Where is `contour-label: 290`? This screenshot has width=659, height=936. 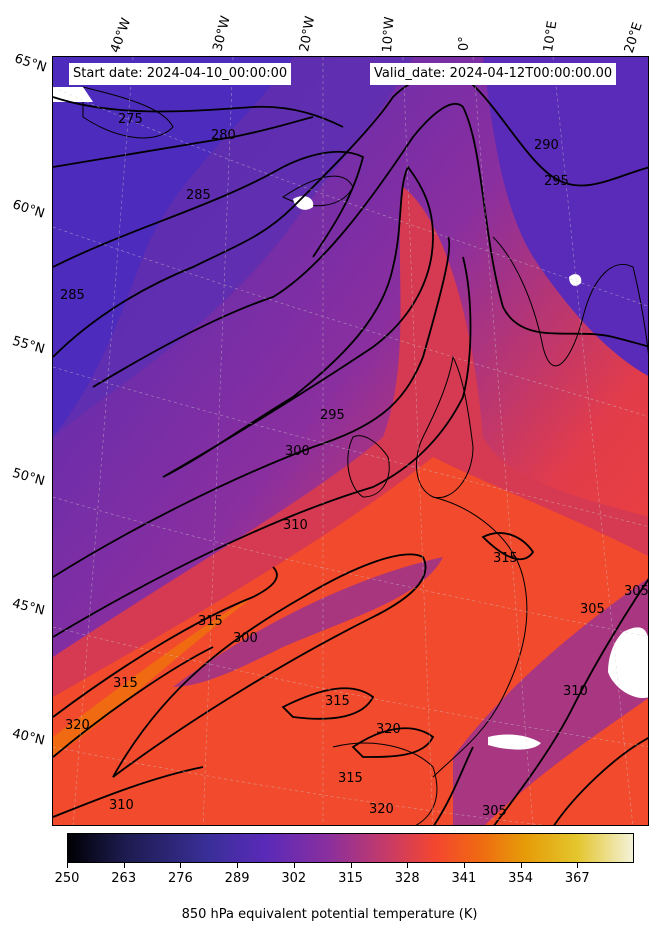 contour-label: 290 is located at coordinates (546, 145).